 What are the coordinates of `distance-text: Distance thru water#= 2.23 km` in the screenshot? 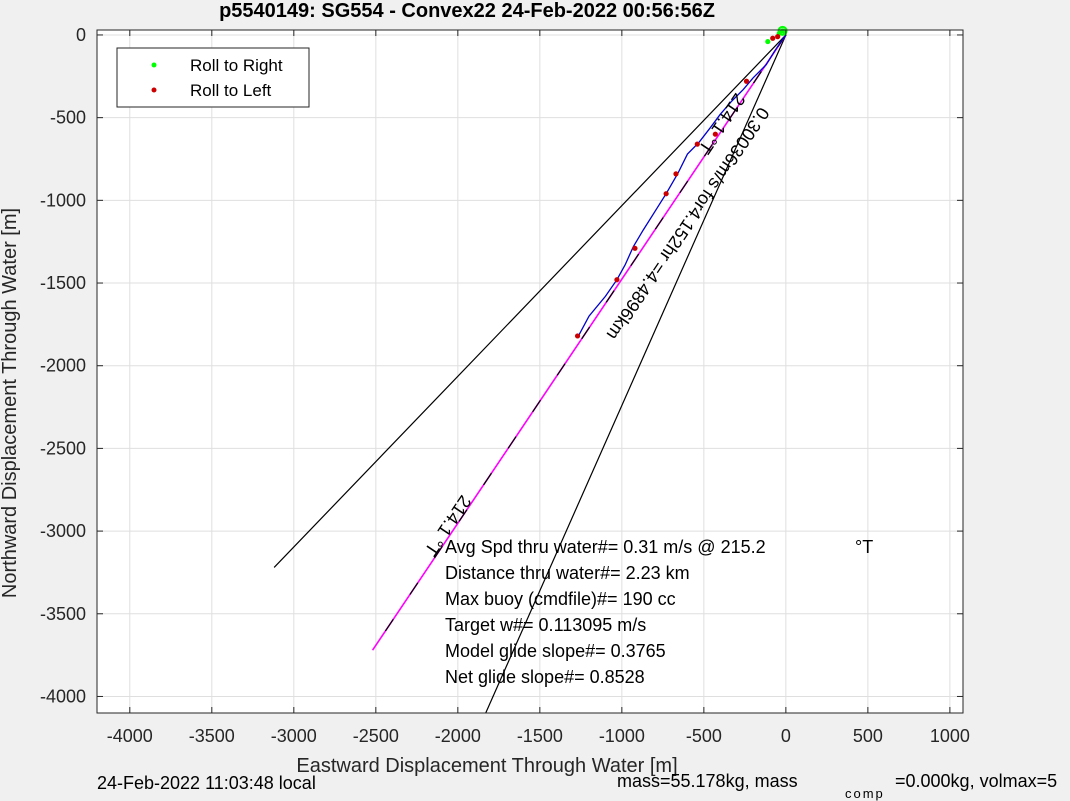 It's located at (567, 573).